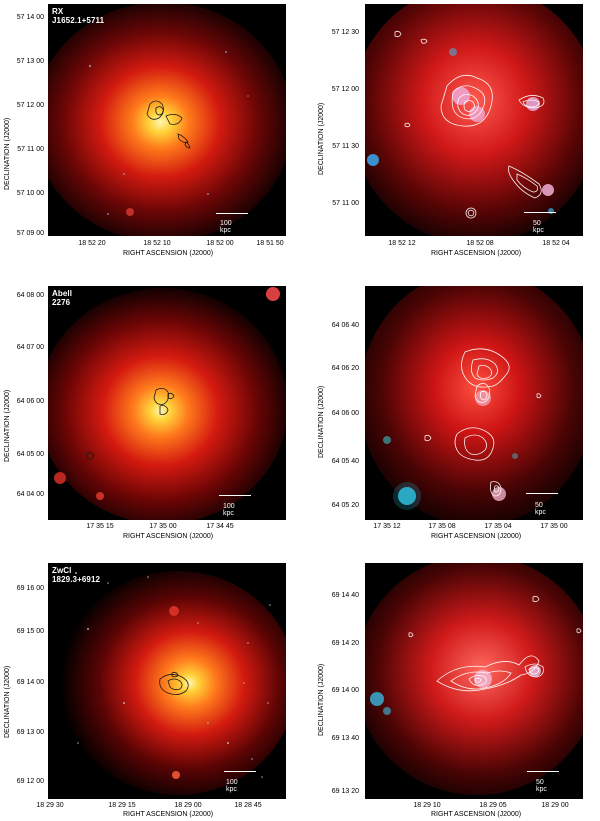 This screenshot has height=821, width=600. Describe the element at coordinates (76, 575) in the screenshot. I see `cluster-title: ZwCl 1829.3+6912` at that location.